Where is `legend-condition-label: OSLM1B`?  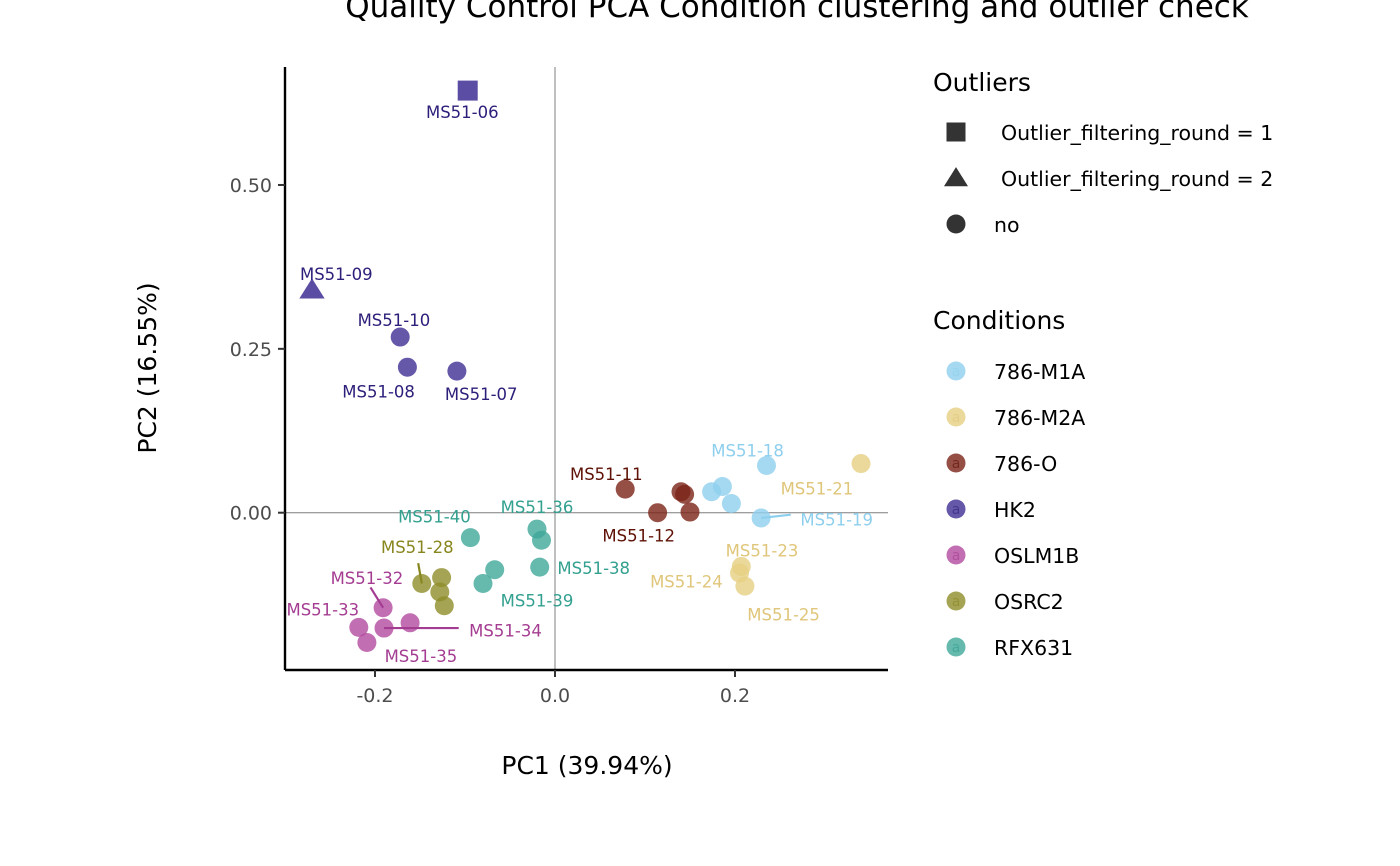
legend-condition-label: OSLM1B is located at coordinates (1036, 556).